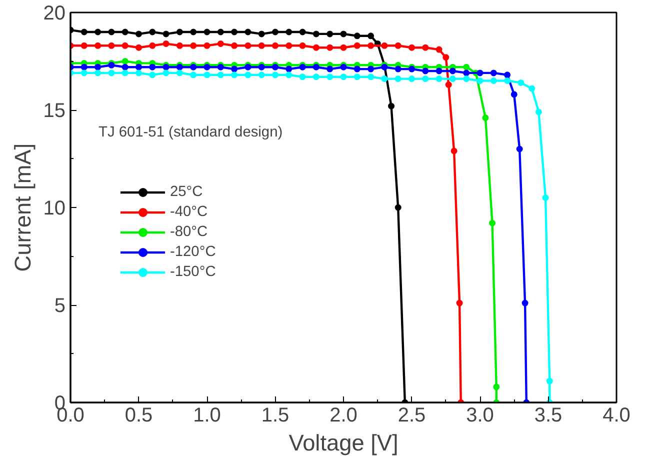 The height and width of the screenshot is (472, 656). What do you see at coordinates (480, 415) in the screenshot?
I see `x-tick-label: 3.0` at bounding box center [480, 415].